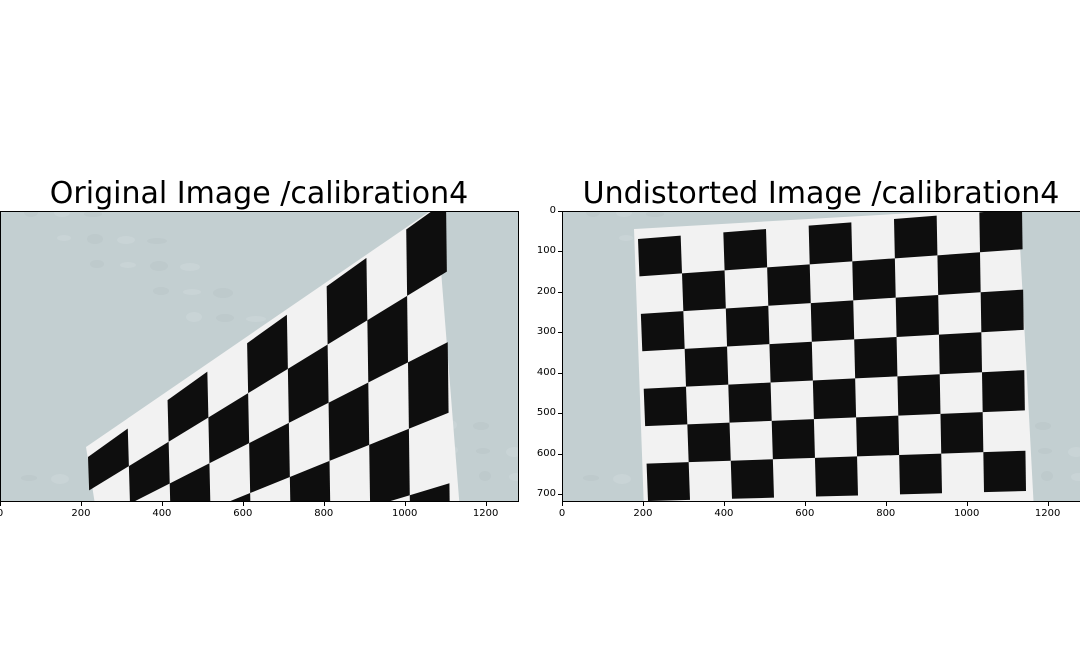 The width and height of the screenshot is (1080, 648). What do you see at coordinates (546, 453) in the screenshot?
I see `undistorted-ytick-label: 600` at bounding box center [546, 453].